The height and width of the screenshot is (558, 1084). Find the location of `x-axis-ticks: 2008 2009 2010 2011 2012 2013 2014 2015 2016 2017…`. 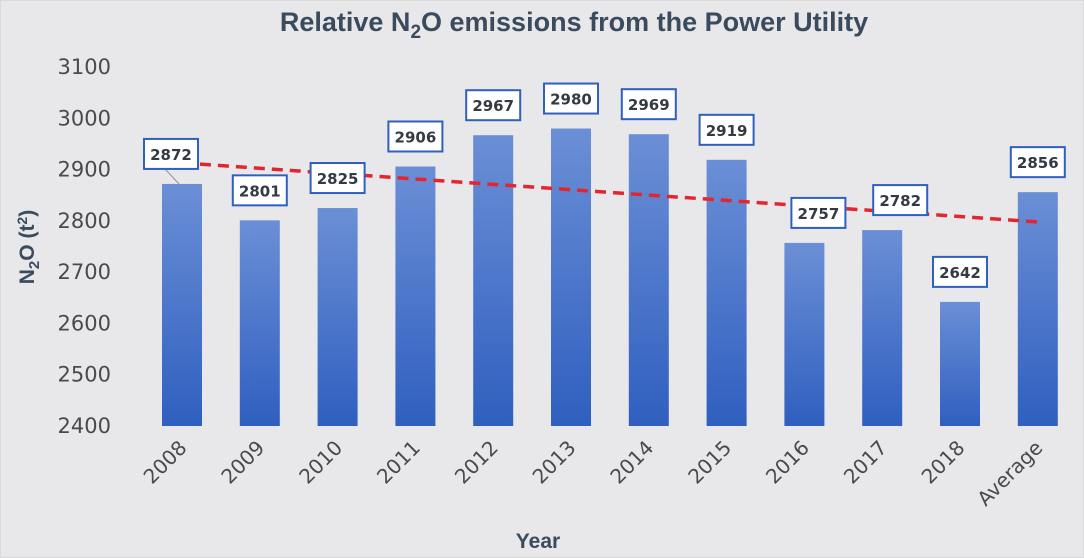

x-axis-ticks: 2008 2009 2010 2011 2012 2013 2014 2015 2016 2017… is located at coordinates (593, 473).